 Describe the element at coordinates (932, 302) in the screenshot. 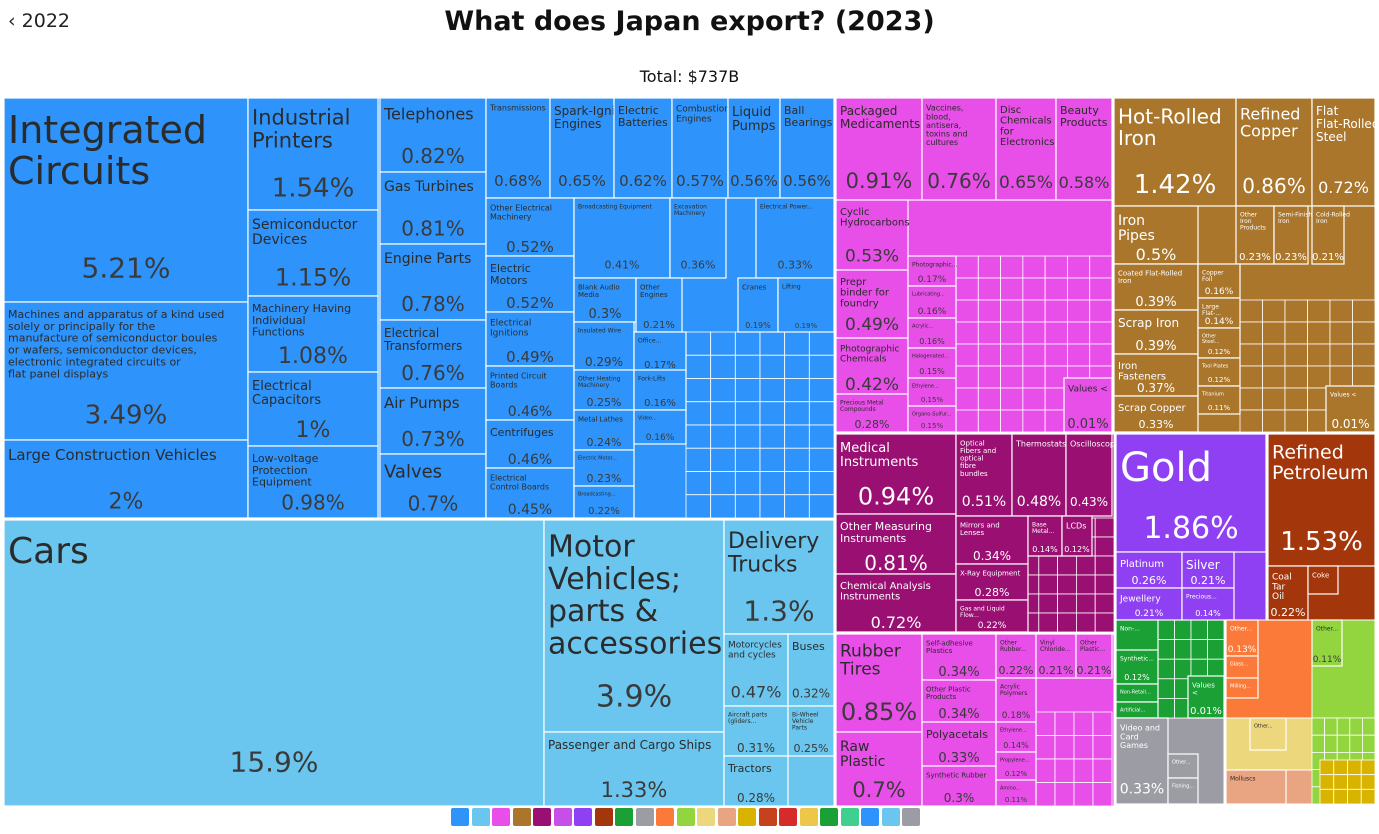

I see `treemap-tile: Lubricating... 0.16%` at that location.